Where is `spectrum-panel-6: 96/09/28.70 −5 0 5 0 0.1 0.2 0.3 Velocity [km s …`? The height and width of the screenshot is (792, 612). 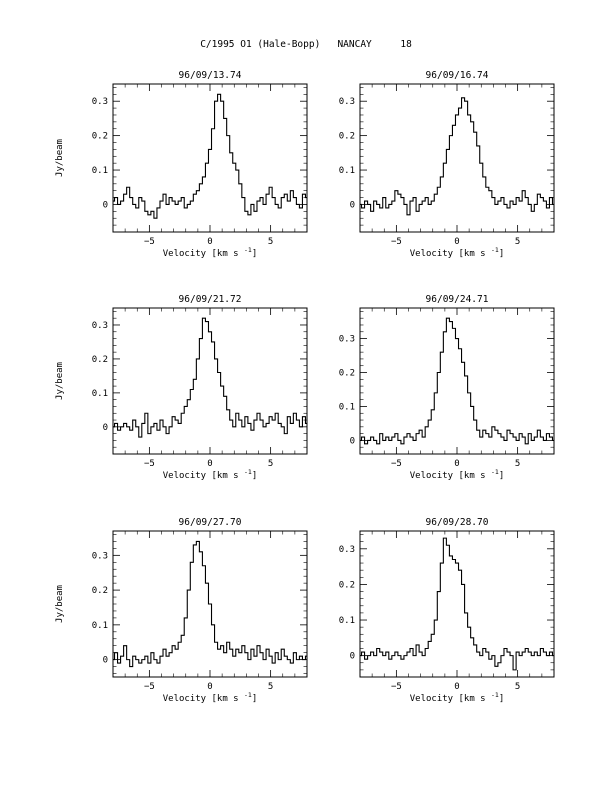
spectrum-panel-6: 96/09/28.70 −5 0 5 0 0.1 0.2 0.3 Velocity [km s … is located at coordinates (447, 610).